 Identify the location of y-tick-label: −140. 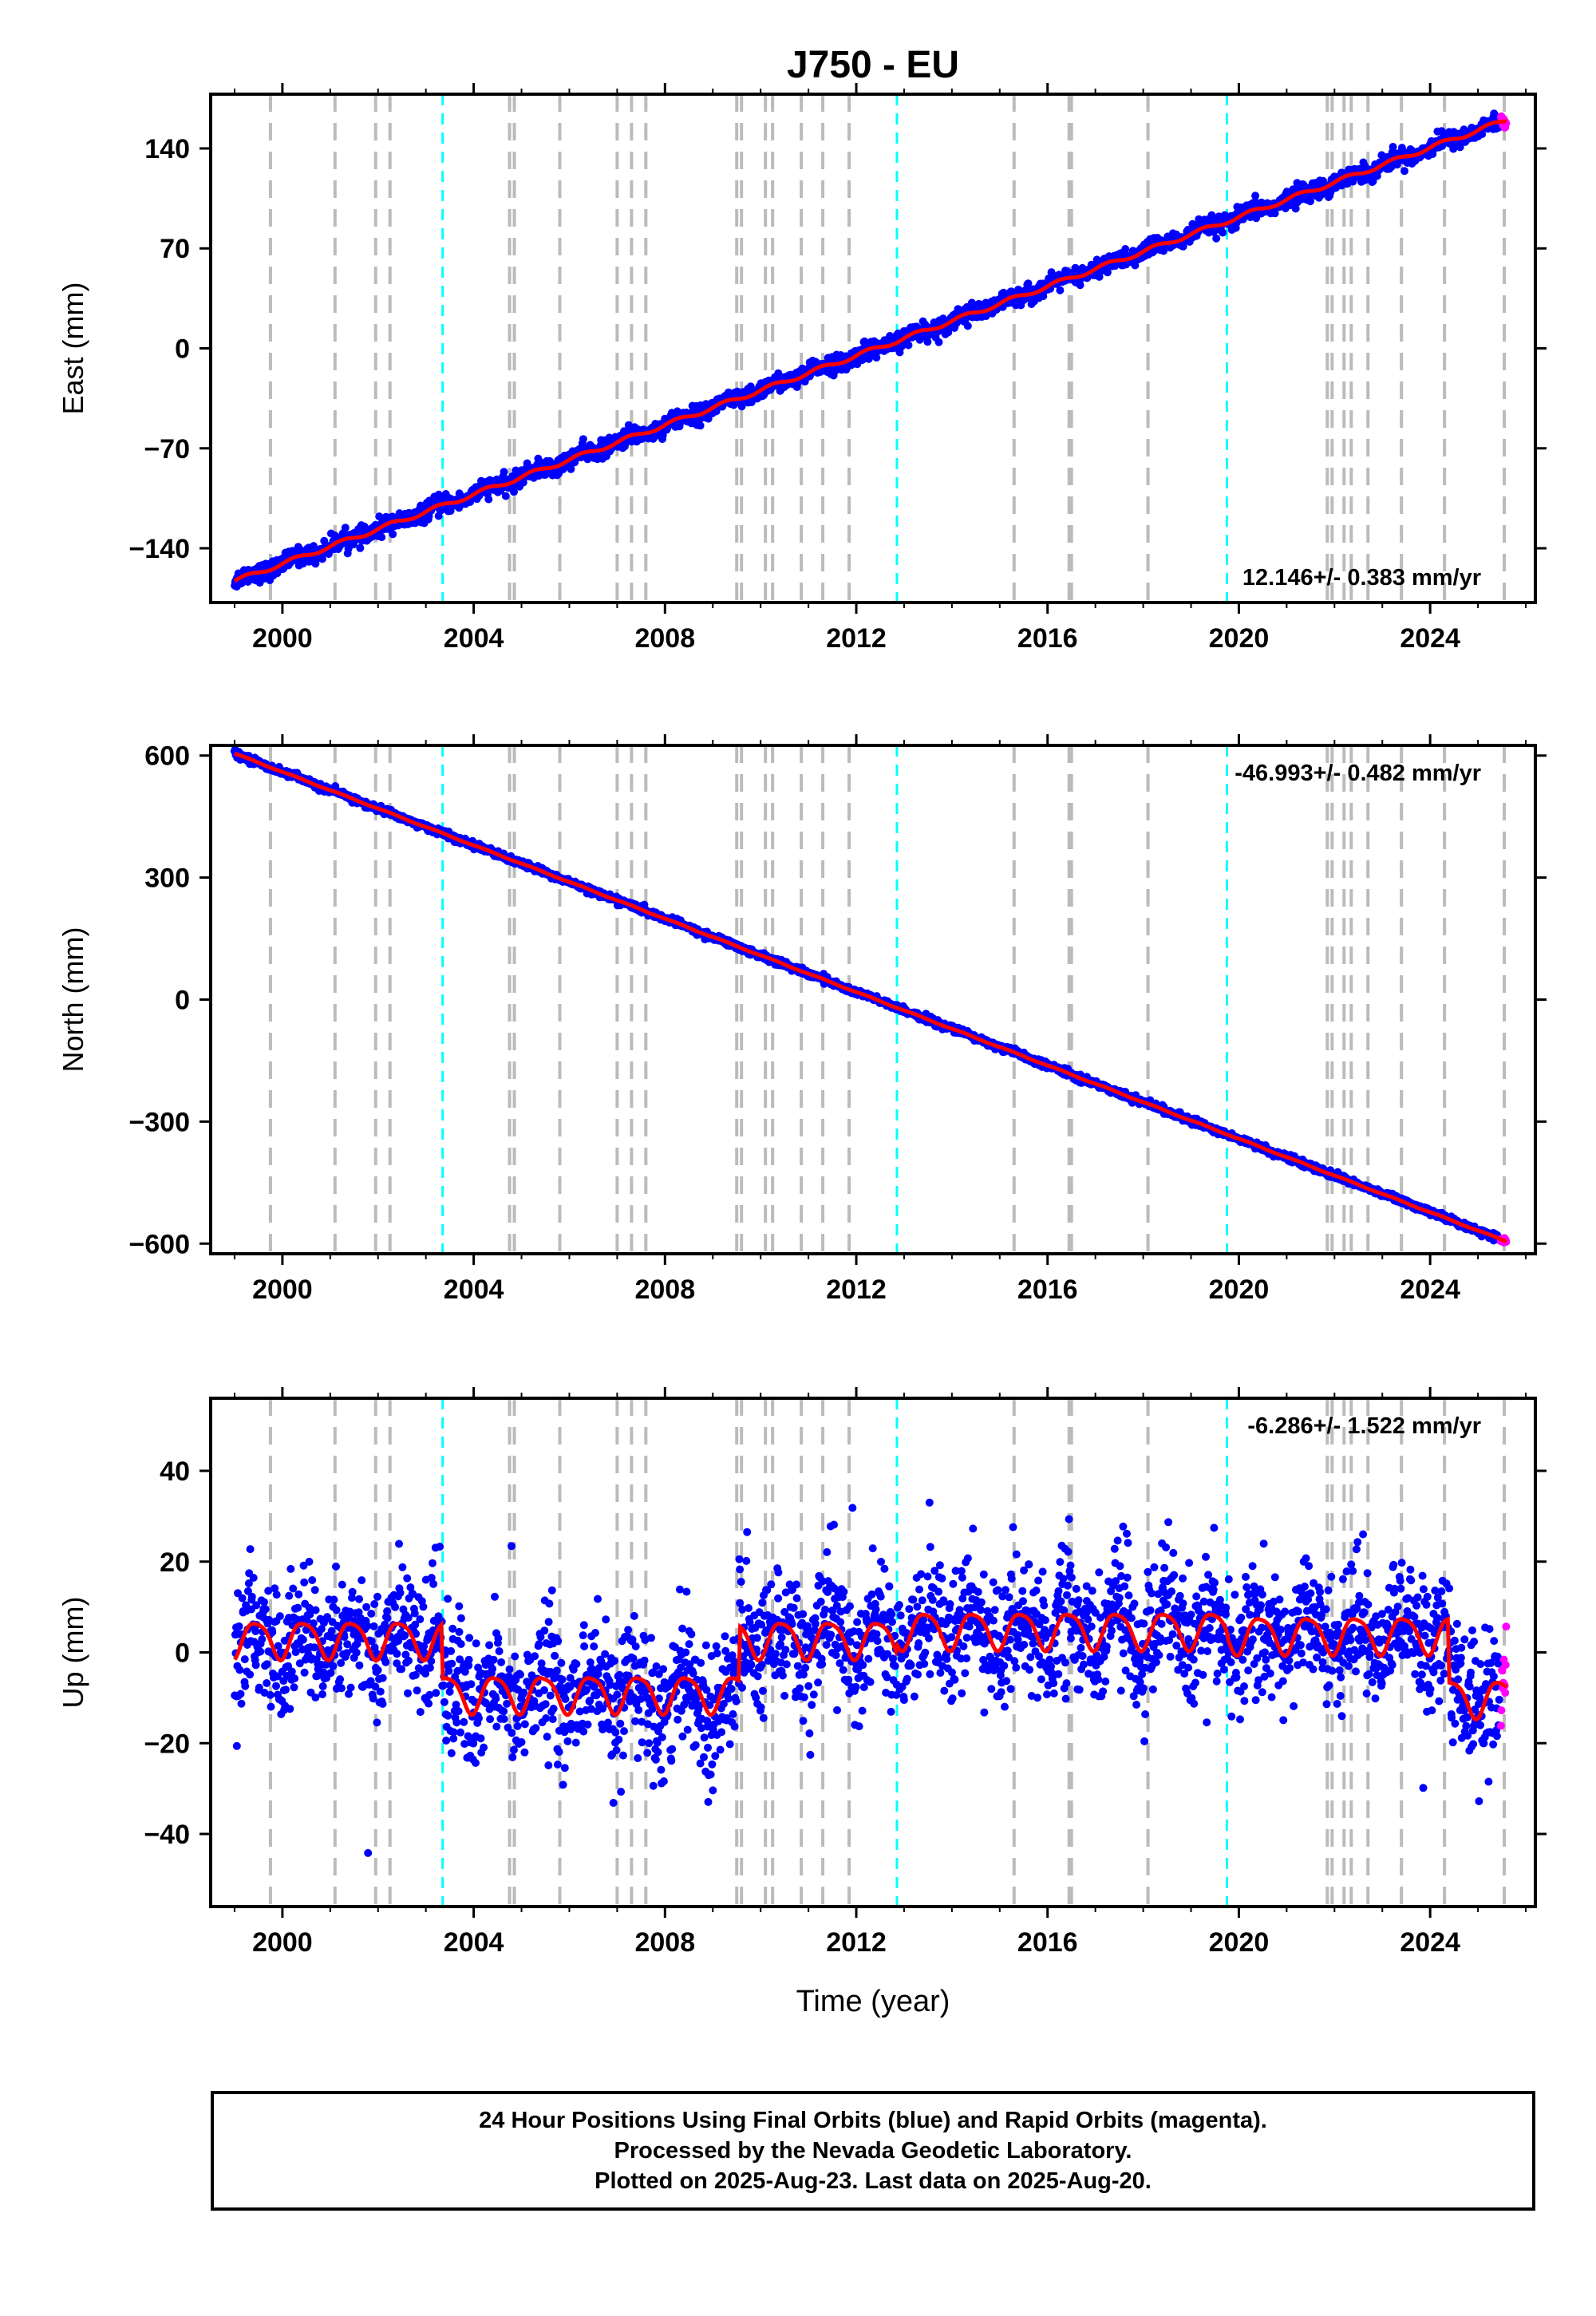
(159, 549).